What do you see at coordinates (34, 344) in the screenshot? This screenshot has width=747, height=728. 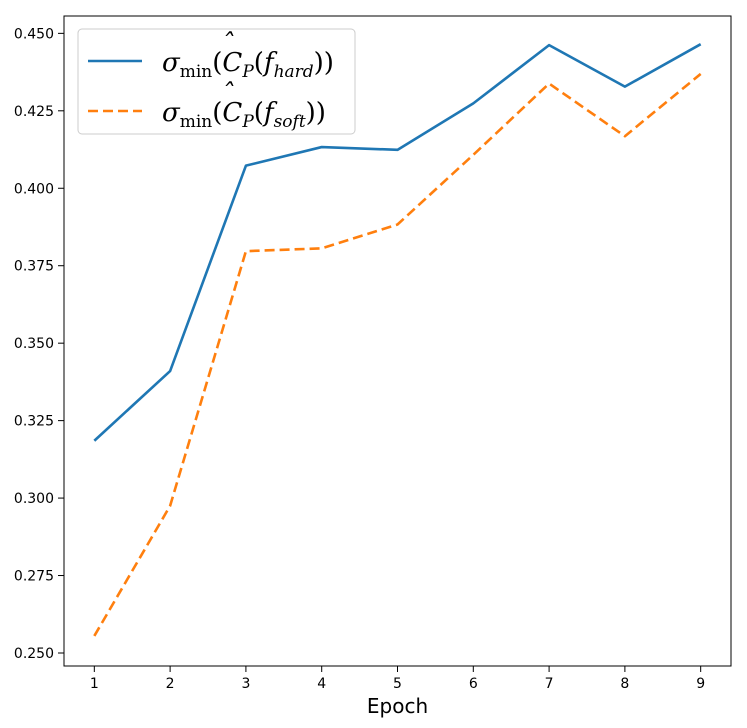 I see `y-tick-label: 0.350` at bounding box center [34, 344].